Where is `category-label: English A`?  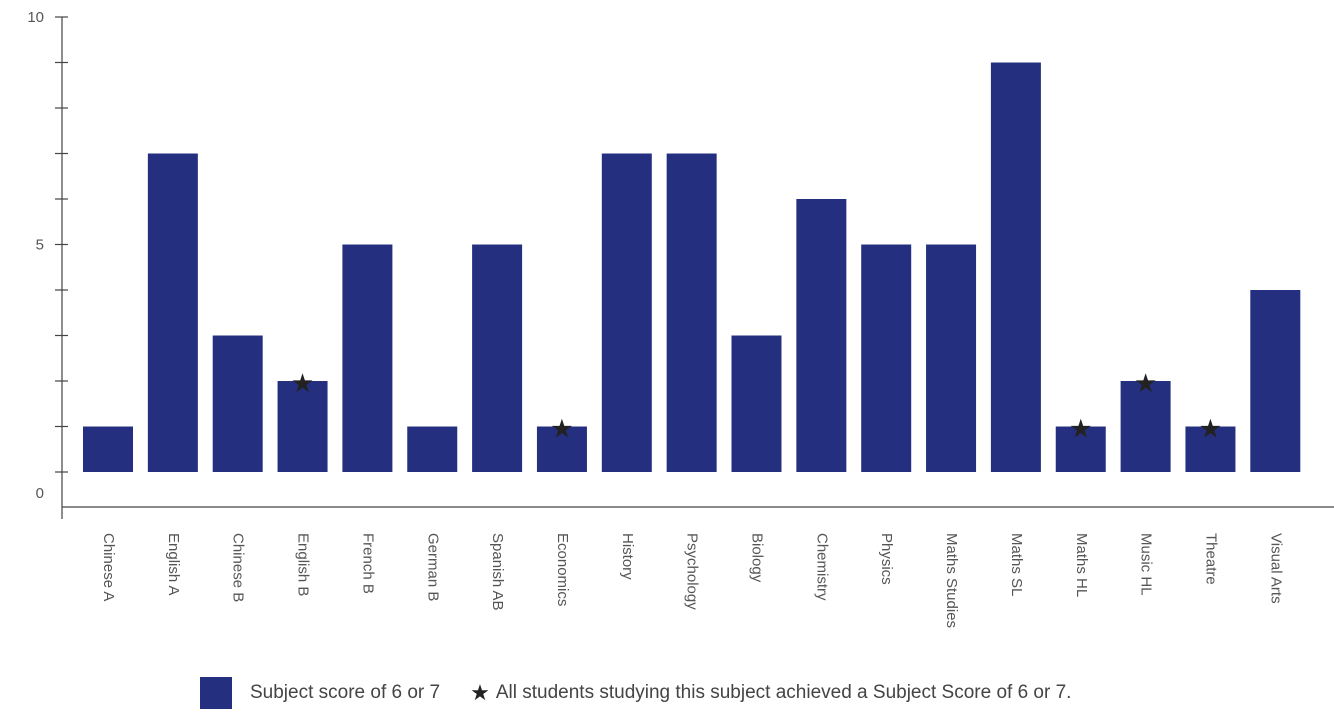 category-label: English A is located at coordinates (173, 564).